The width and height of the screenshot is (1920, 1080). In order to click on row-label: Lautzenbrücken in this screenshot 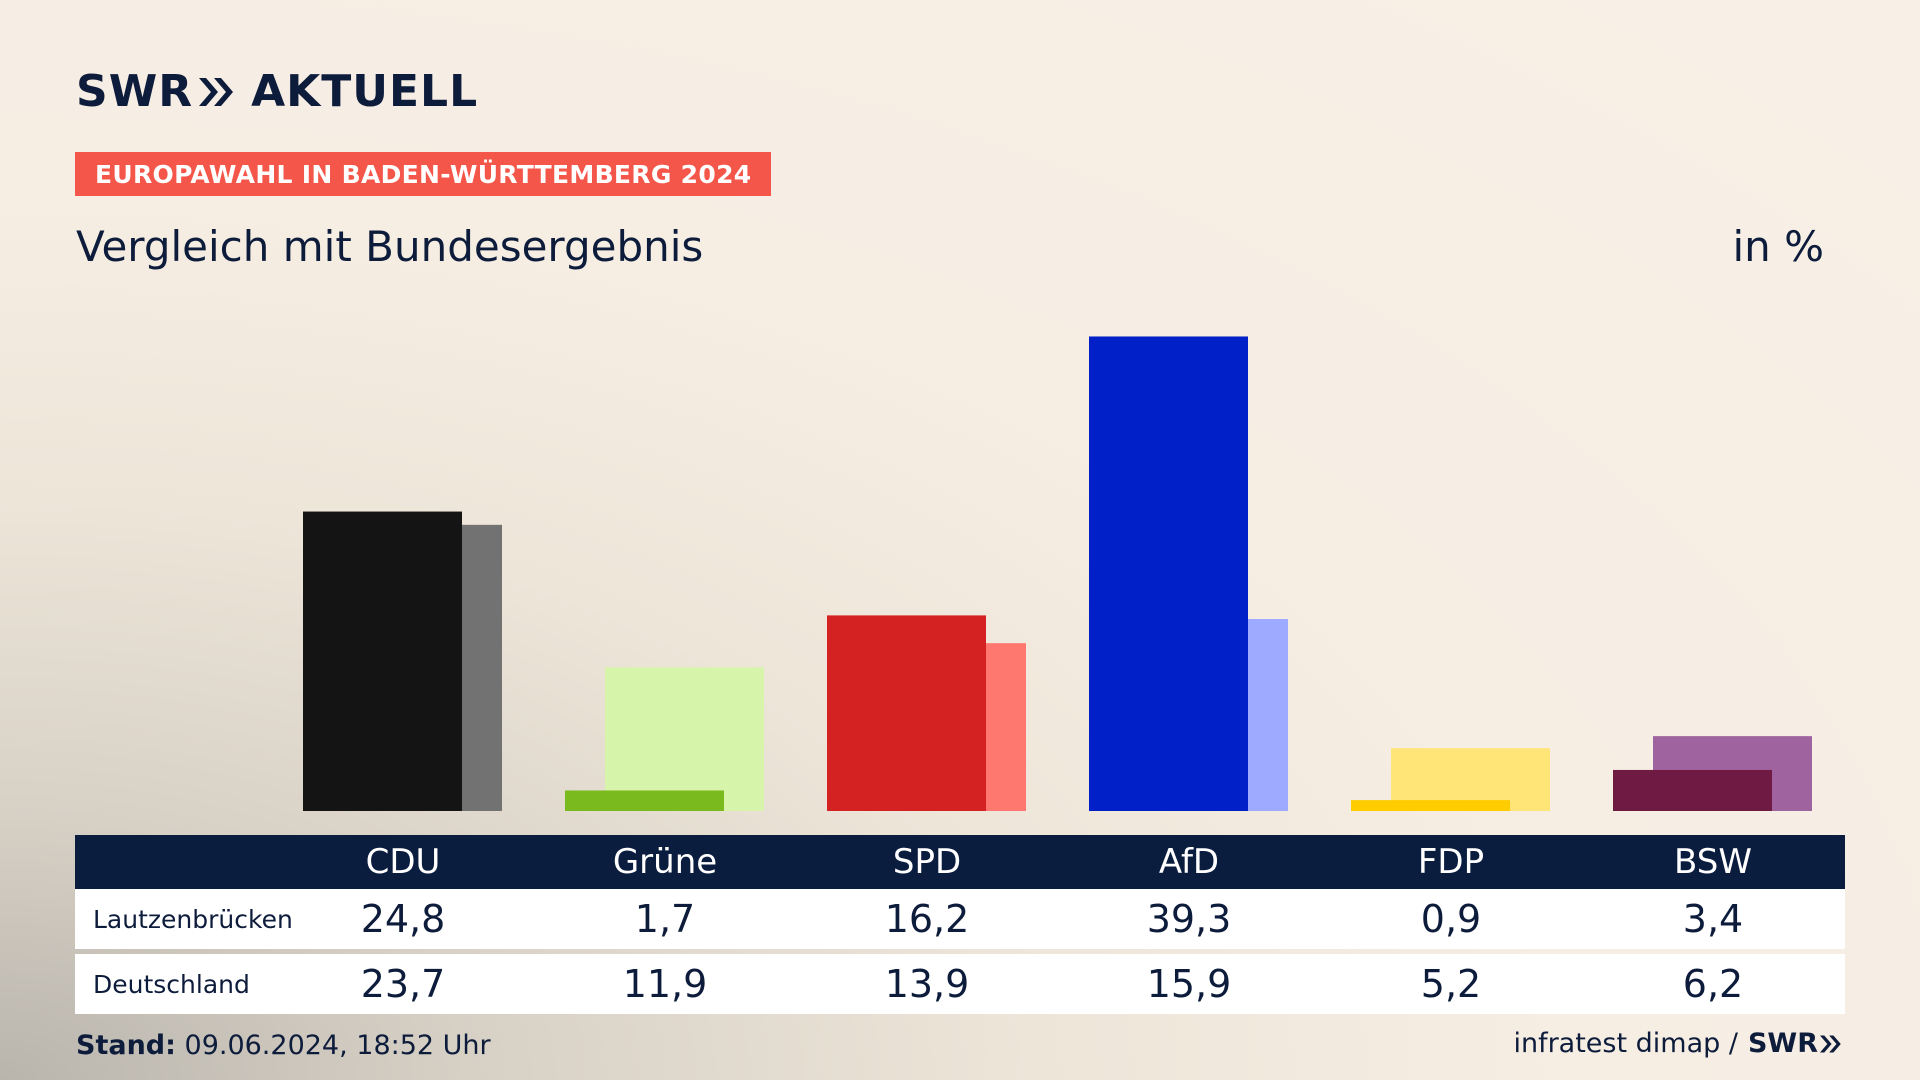, I will do `click(193, 919)`.